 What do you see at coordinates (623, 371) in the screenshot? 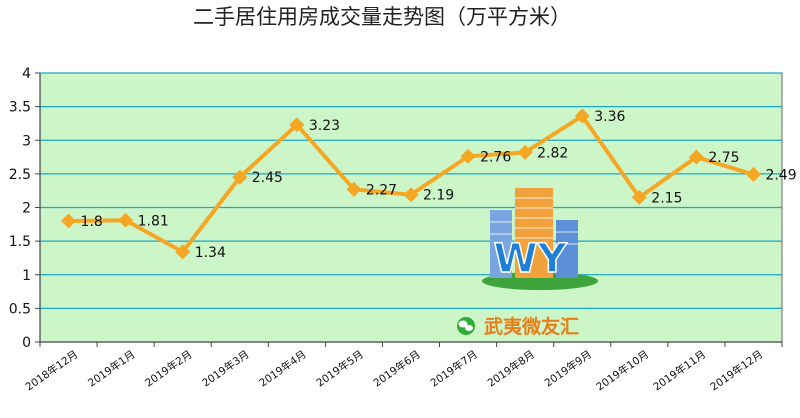
I see `x-tick-label: 2019年10月` at bounding box center [623, 371].